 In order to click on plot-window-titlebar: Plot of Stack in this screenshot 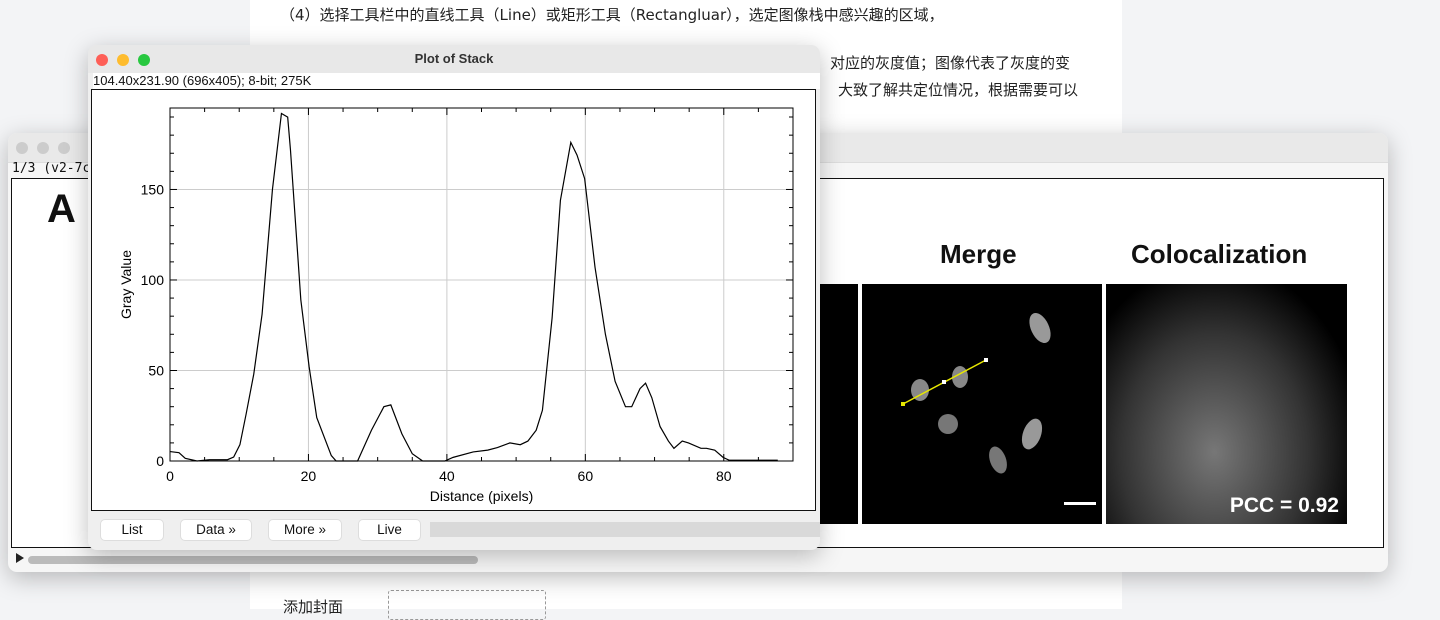, I will do `click(454, 59)`.